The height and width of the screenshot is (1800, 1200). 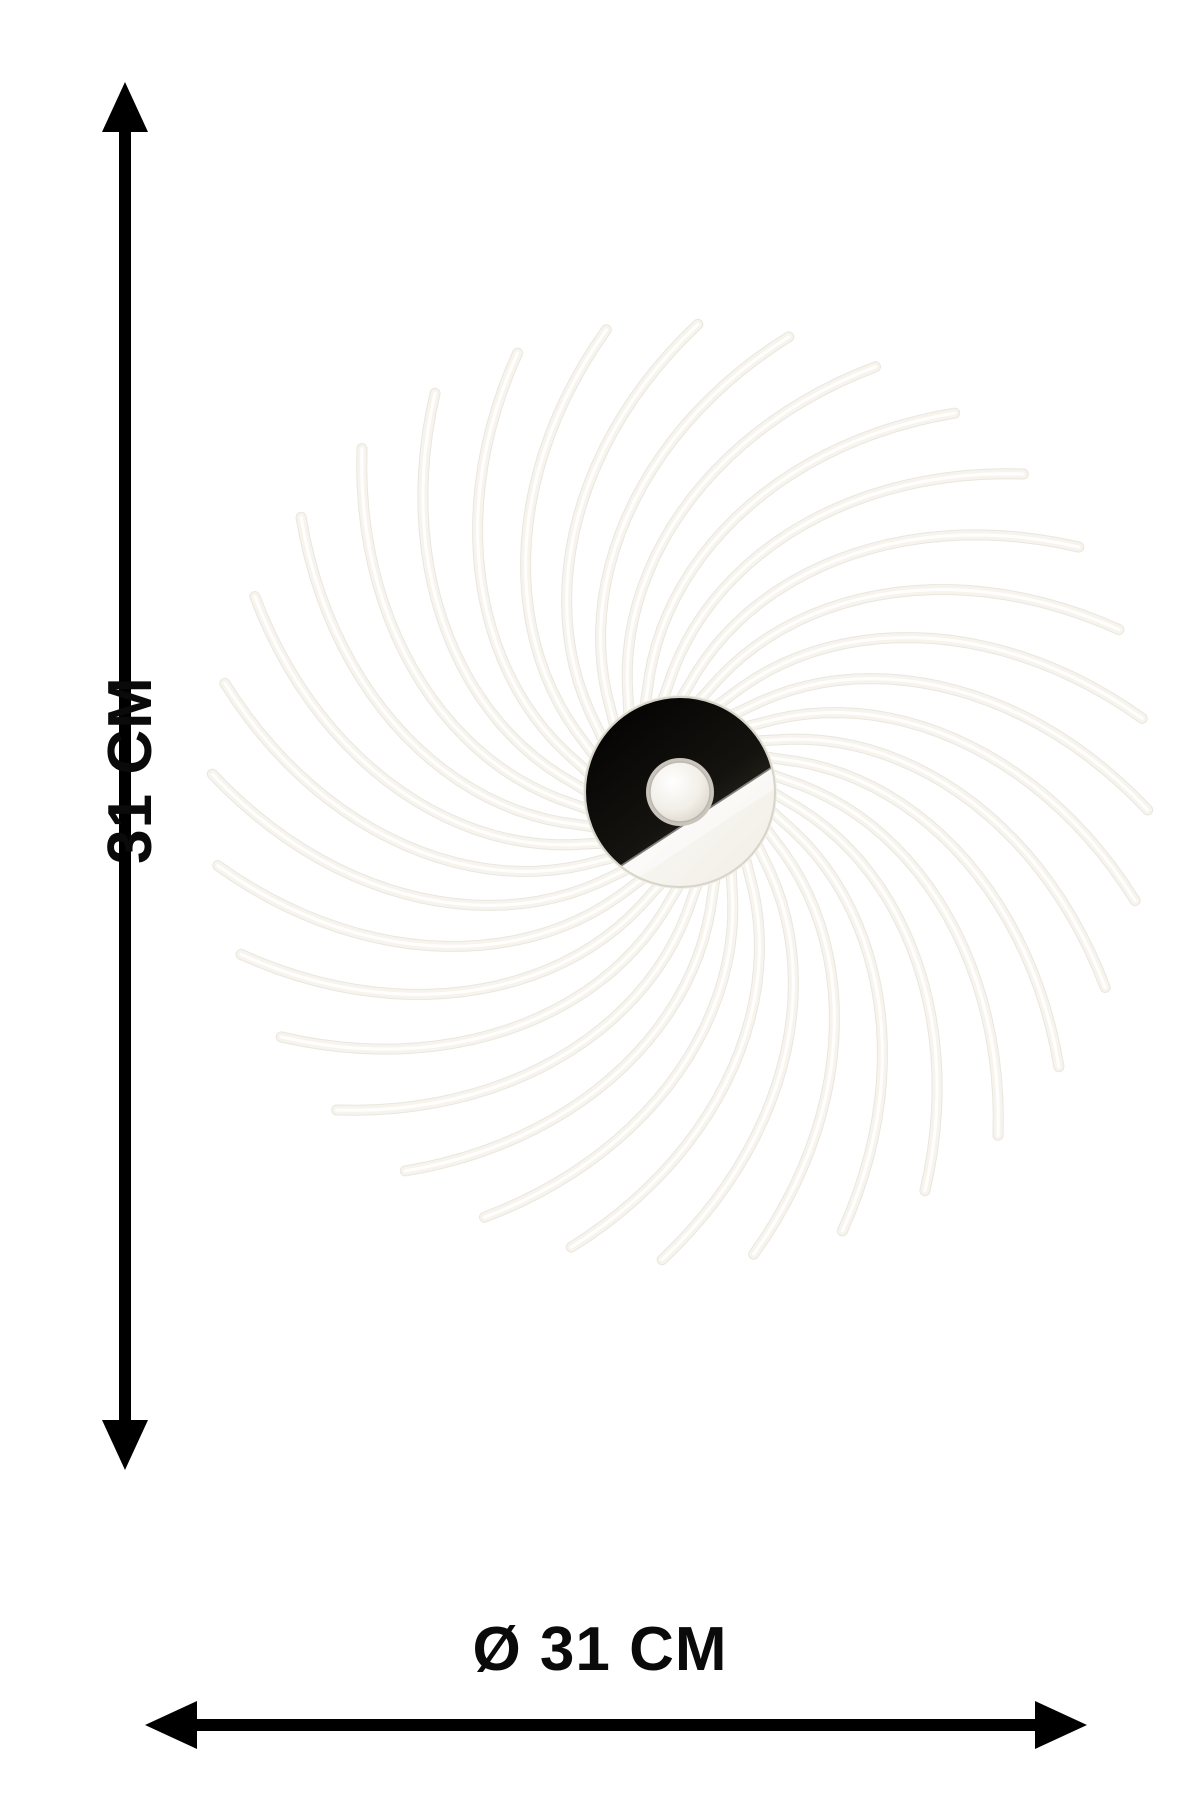 What do you see at coordinates (616, 1725) in the screenshot?
I see `width-dimension-arrow` at bounding box center [616, 1725].